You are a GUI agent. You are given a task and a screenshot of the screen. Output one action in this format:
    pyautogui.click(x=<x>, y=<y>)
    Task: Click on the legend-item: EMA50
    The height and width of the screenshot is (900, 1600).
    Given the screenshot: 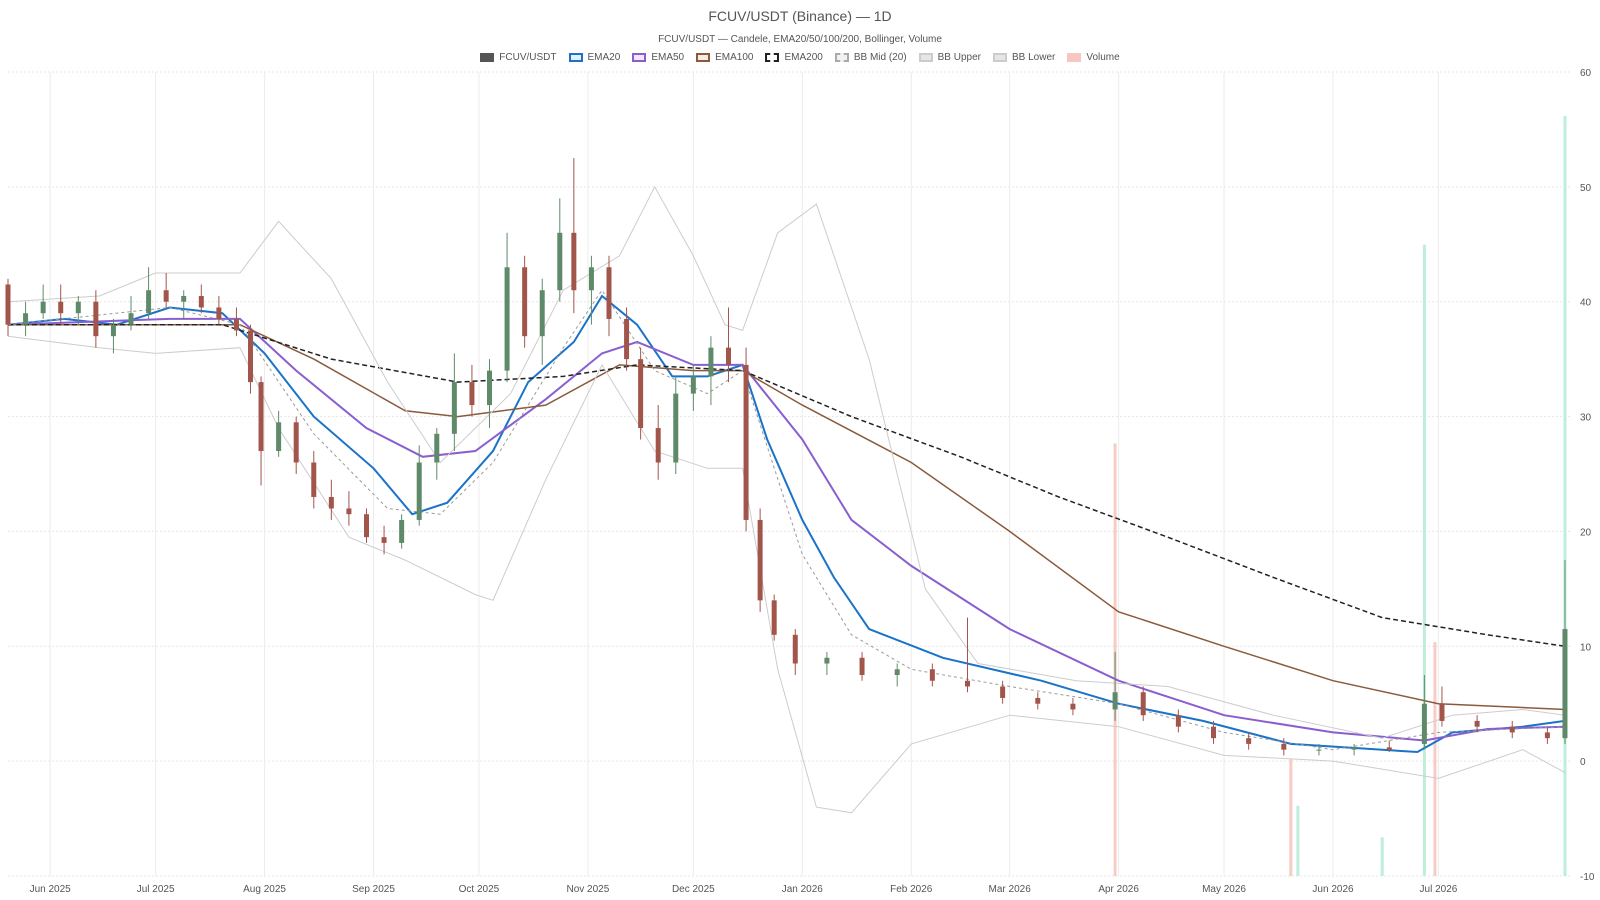 What is the action you would take?
    pyautogui.click(x=658, y=57)
    